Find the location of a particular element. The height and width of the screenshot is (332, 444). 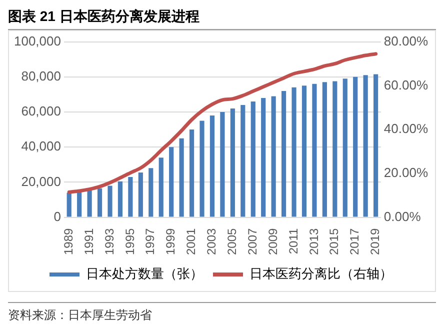

y-tick-label: 20,000 is located at coordinates (41, 181).